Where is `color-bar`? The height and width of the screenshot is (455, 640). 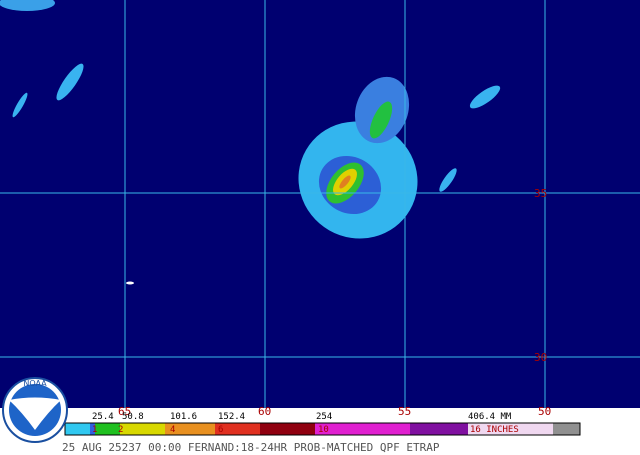 color-bar is located at coordinates (322, 429).